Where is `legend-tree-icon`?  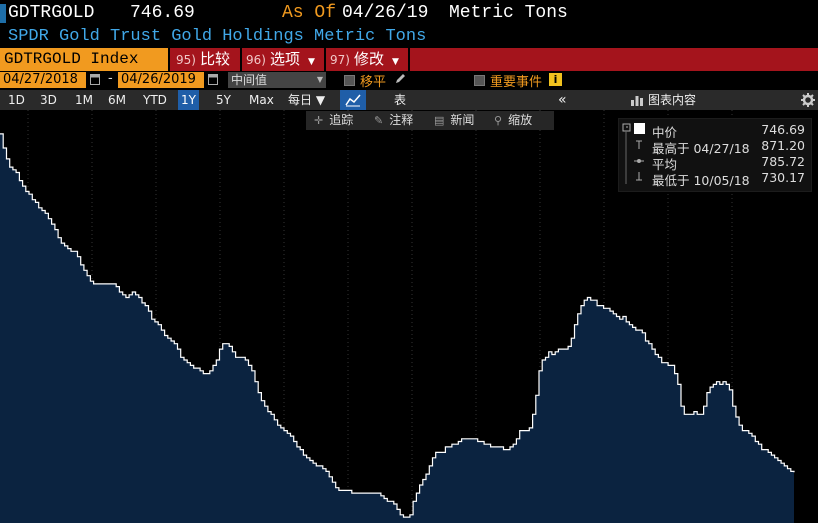
legend-tree-icon is located at coordinates (633, 153).